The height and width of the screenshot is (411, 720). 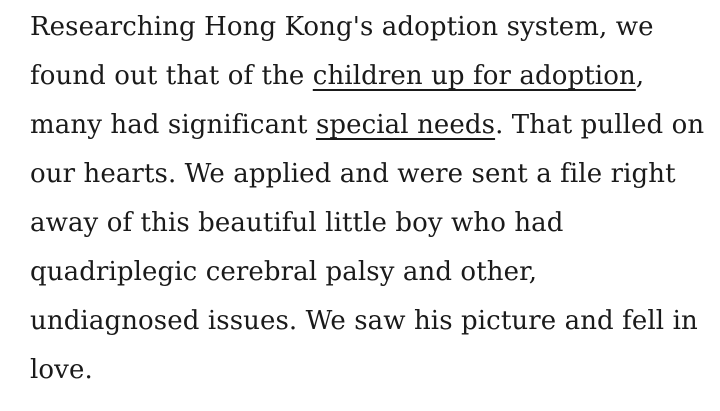 What do you see at coordinates (171, 76) in the screenshot?
I see `paragraph-text: found out that of the` at bounding box center [171, 76].